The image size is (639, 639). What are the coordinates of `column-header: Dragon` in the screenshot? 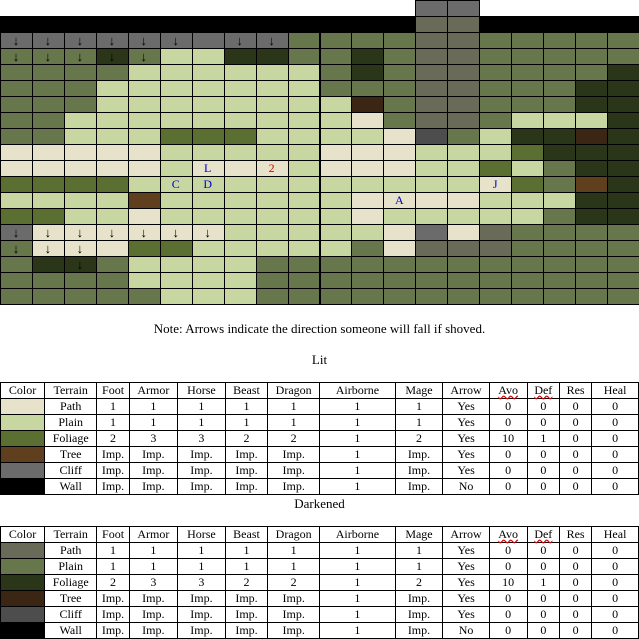 It's located at (294, 534).